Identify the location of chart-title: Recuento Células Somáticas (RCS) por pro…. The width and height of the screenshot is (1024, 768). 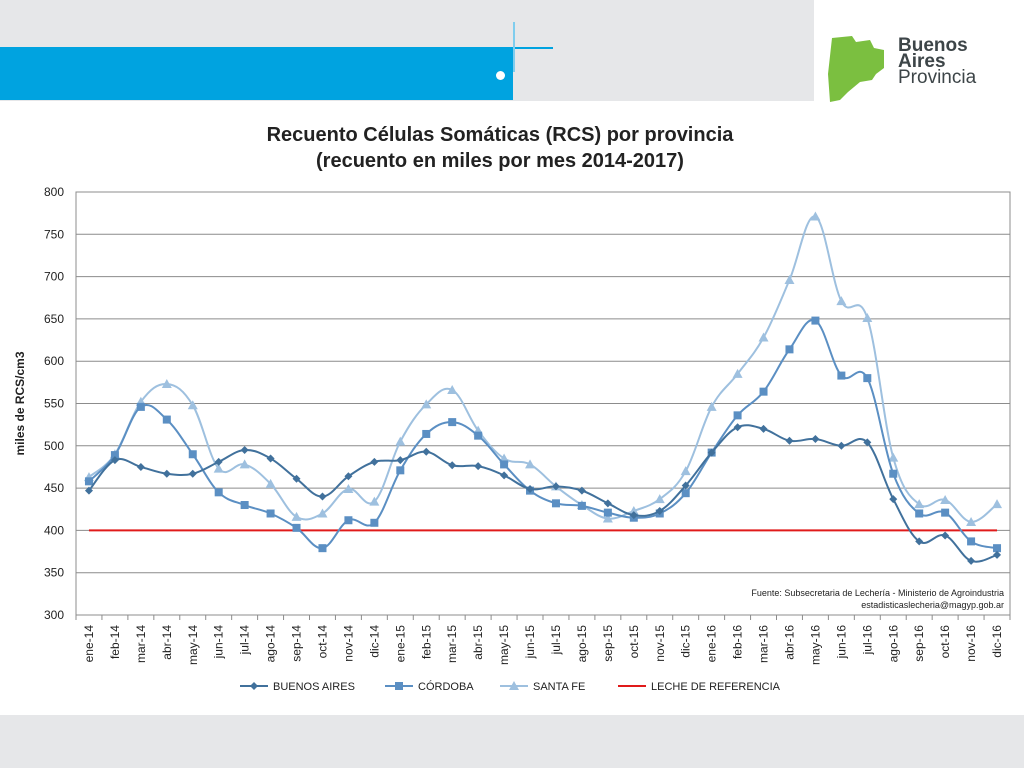
(500, 148).